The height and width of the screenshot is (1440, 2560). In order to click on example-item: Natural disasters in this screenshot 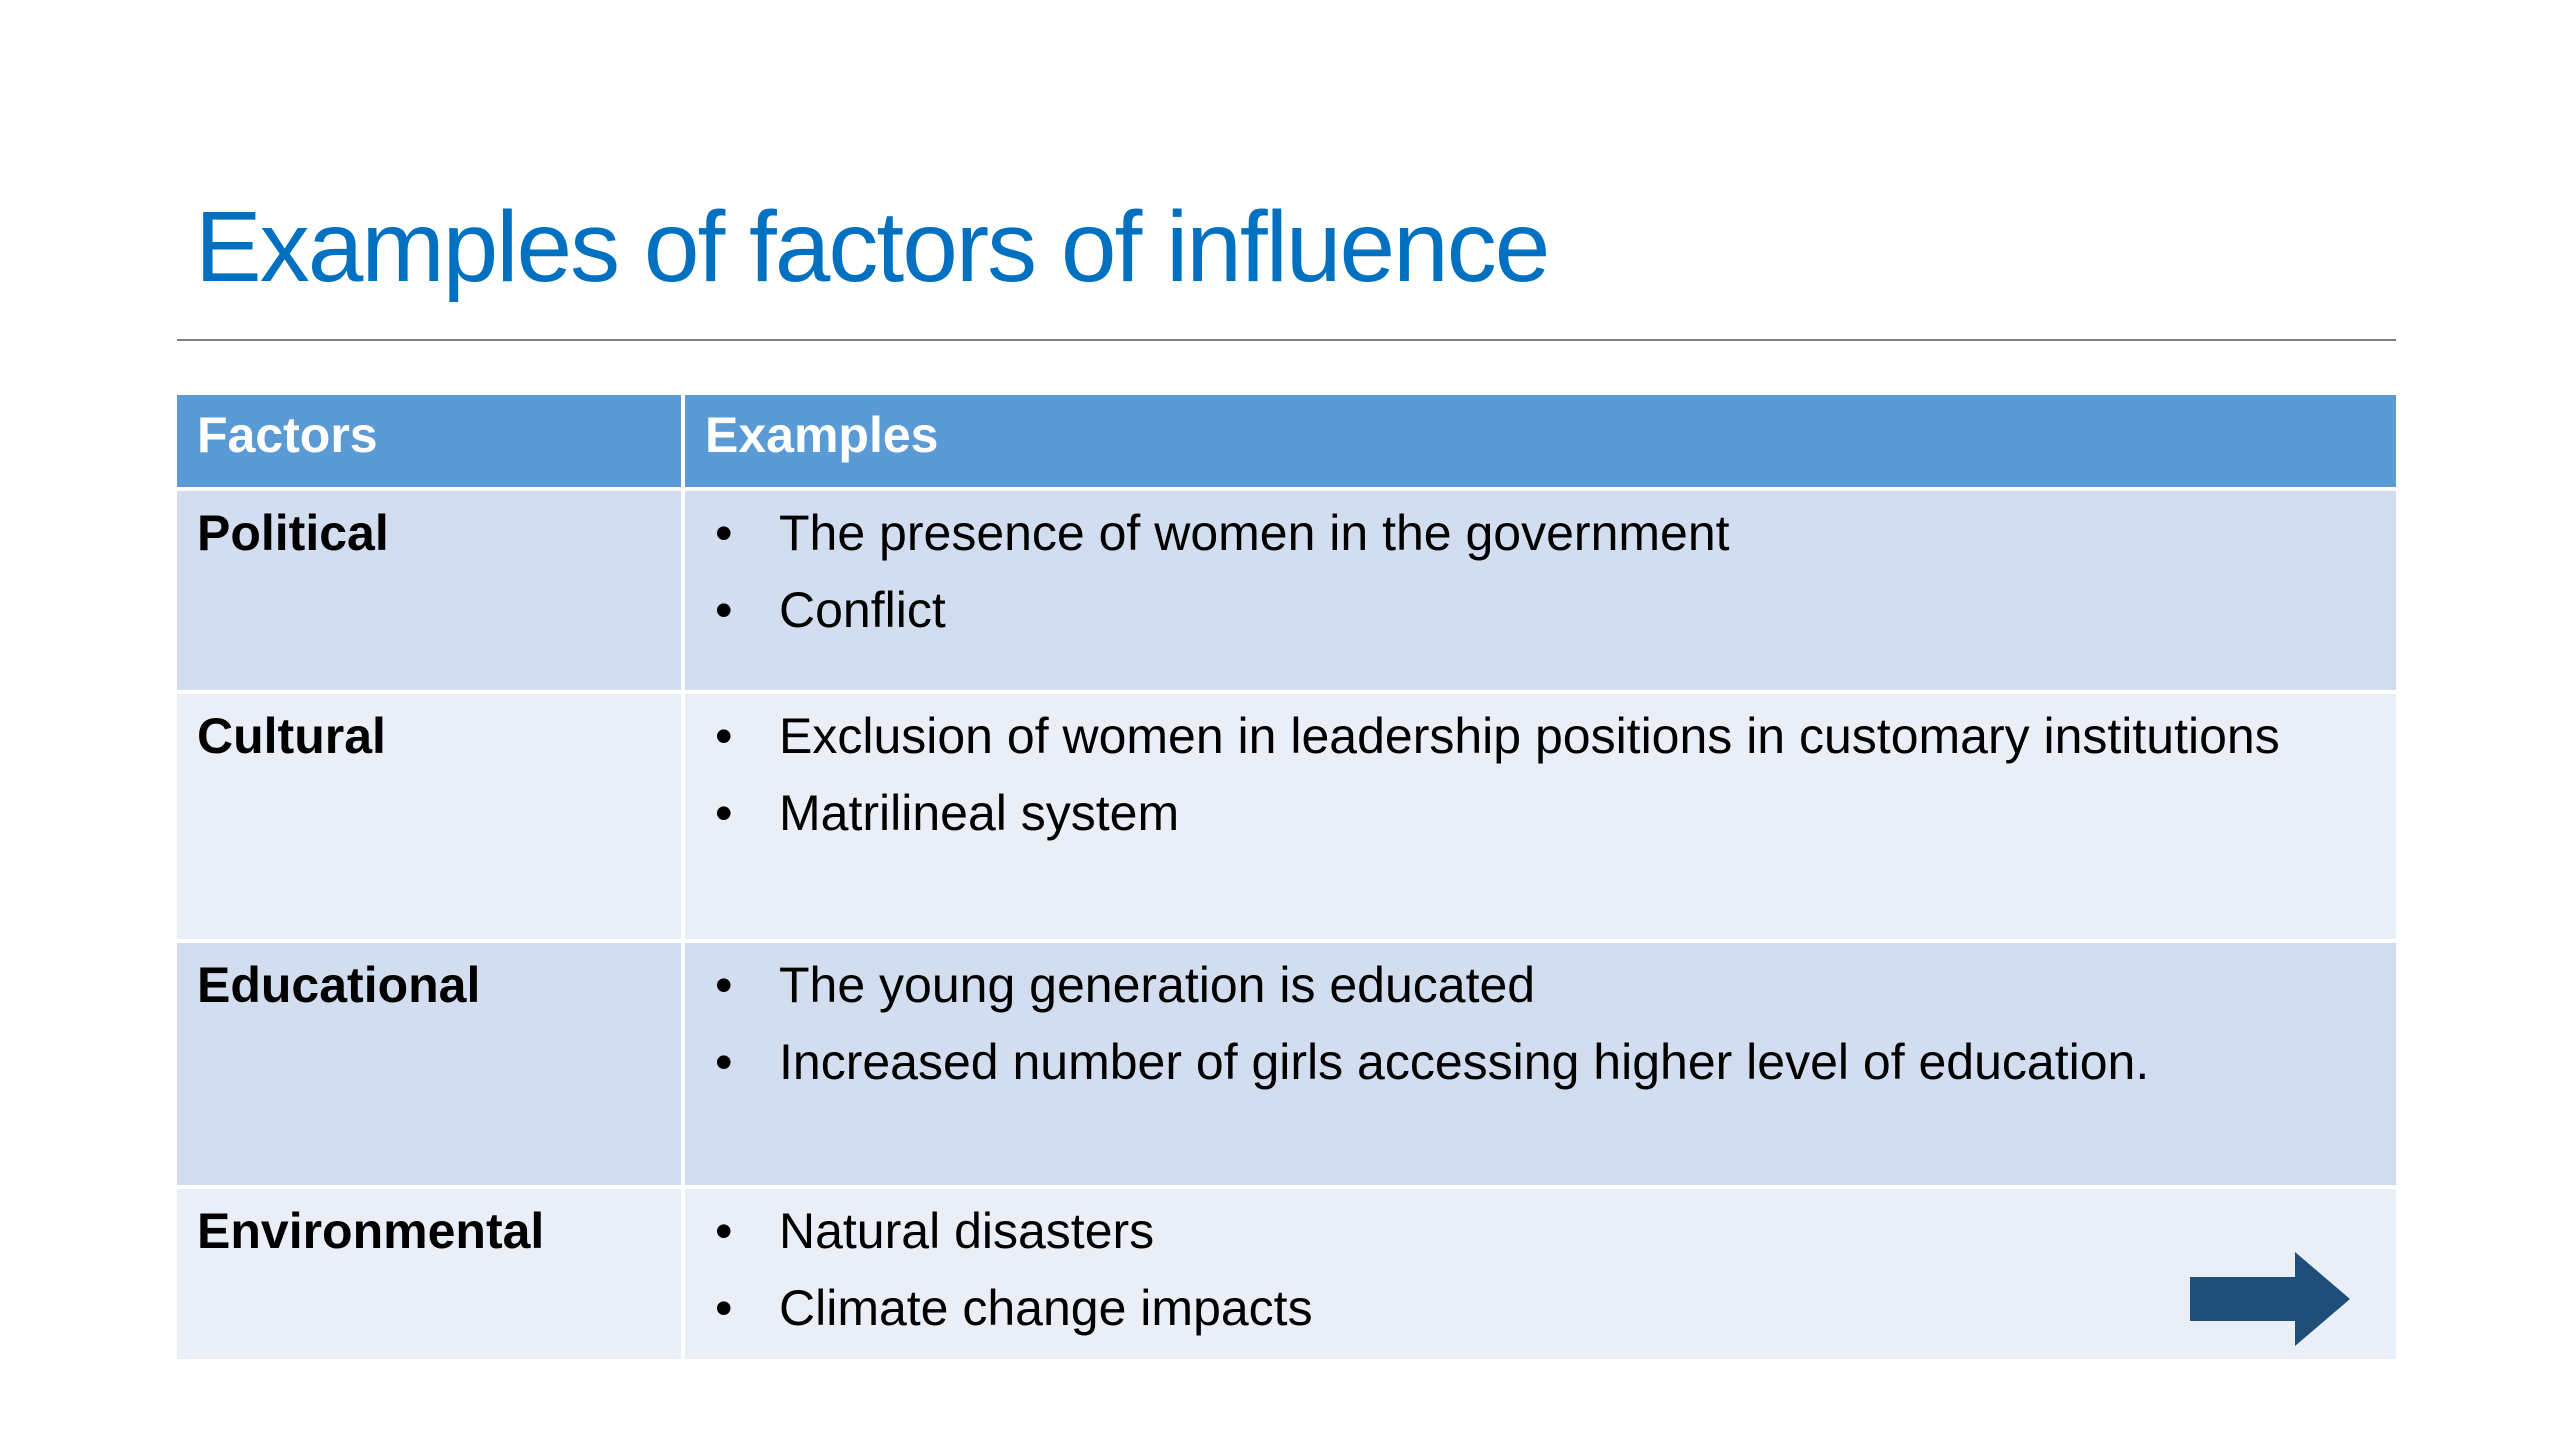, I will do `click(1545, 1231)`.